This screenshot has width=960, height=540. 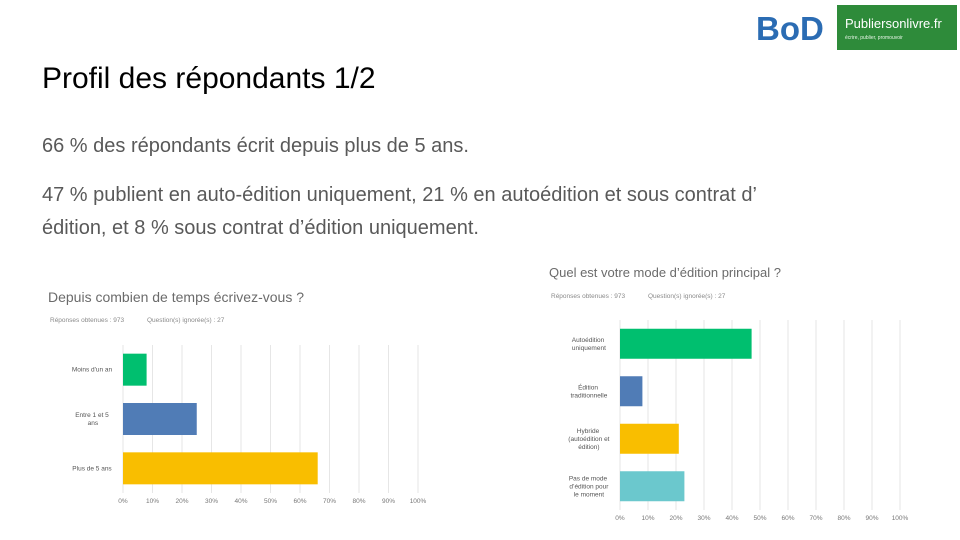 I want to click on y-tick-label: Moins d'un an, so click(x=92, y=370).